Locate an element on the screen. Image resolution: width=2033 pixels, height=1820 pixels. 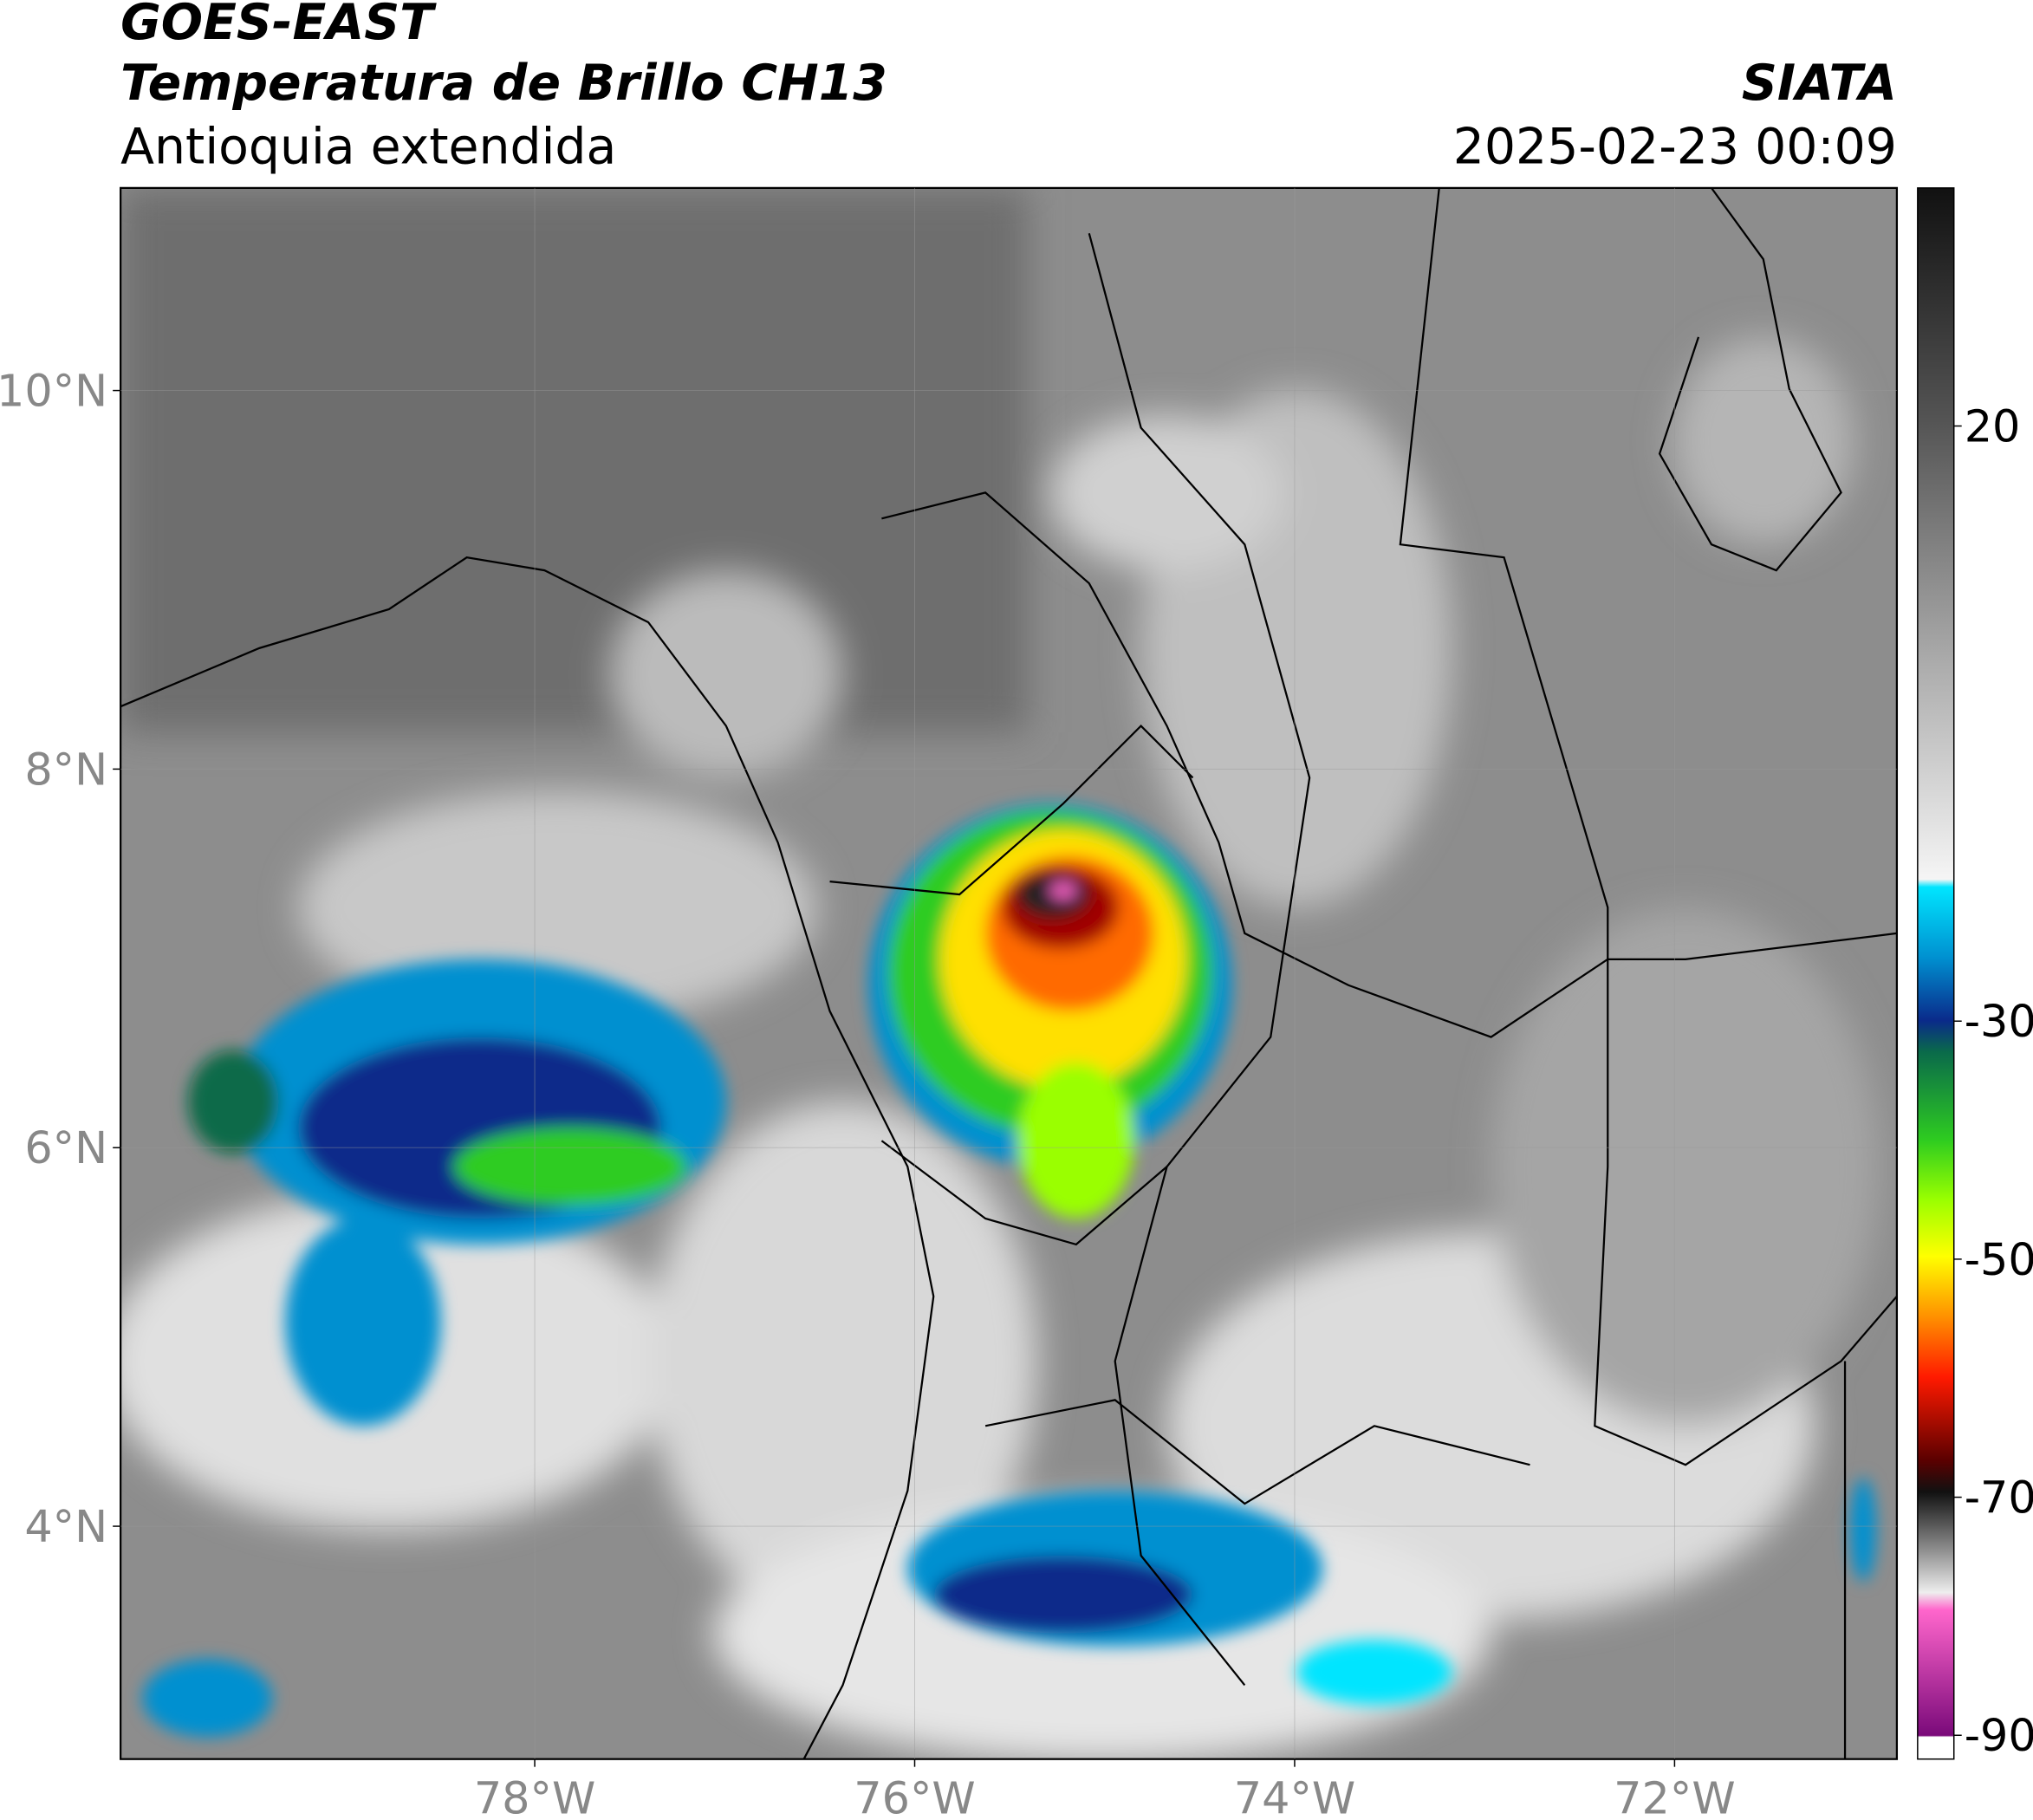
region: Antioquia extendida is located at coordinates (368, 146).